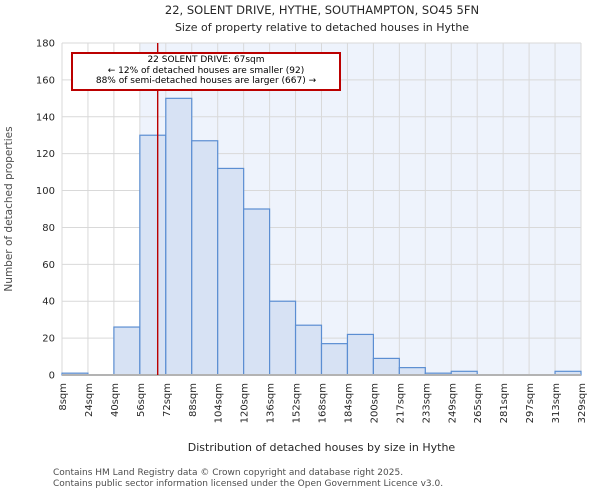  I want to click on x-tick-label: 88sqm, so click(193, 400).